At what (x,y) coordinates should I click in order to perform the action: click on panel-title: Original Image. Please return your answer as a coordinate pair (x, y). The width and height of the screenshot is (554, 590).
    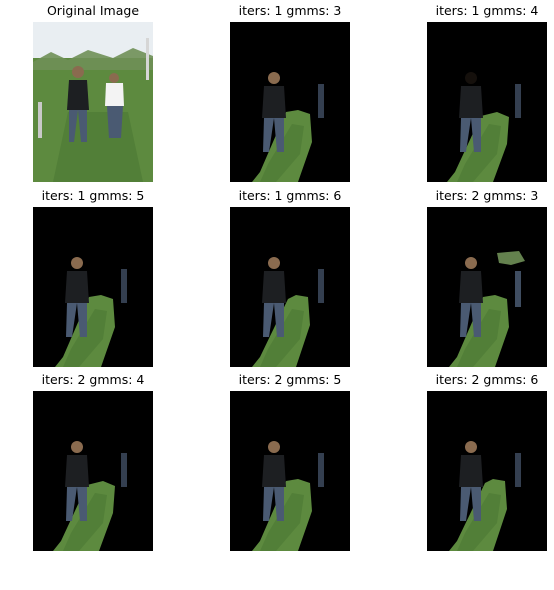
    Looking at the image, I should click on (93, 10).